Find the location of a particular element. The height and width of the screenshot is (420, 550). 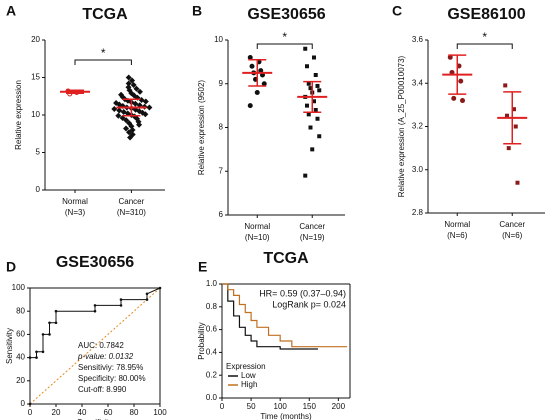

roc-annotation: Cut-off: 8.990 is located at coordinates (102, 389).